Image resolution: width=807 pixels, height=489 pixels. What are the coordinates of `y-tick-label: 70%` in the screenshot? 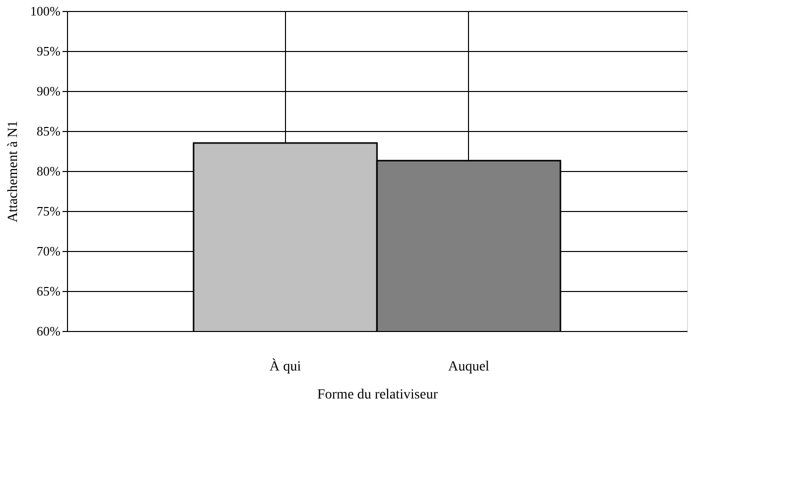 It's located at (48, 251).